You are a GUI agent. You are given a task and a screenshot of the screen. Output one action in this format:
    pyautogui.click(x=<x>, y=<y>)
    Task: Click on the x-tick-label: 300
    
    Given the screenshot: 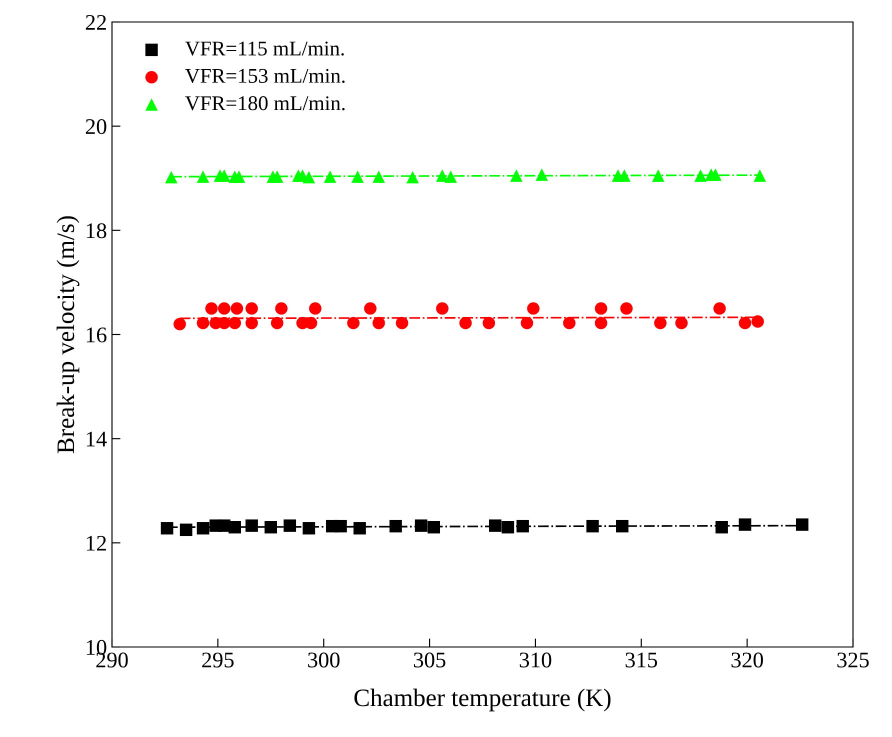 What is the action you would take?
    pyautogui.click(x=324, y=660)
    